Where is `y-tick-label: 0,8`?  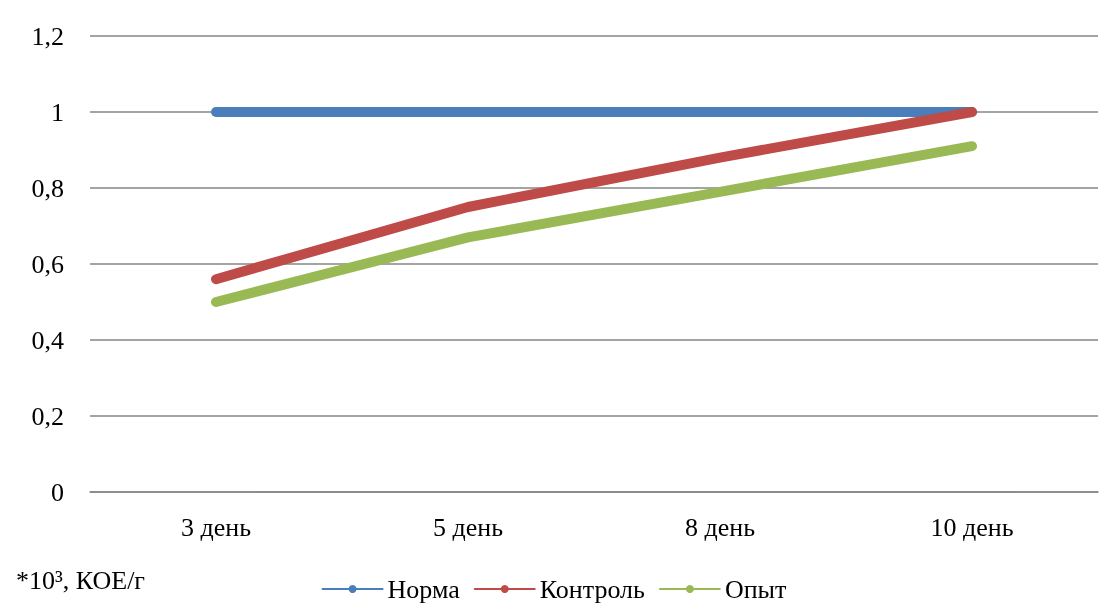
y-tick-label: 0,8 is located at coordinates (47, 188).